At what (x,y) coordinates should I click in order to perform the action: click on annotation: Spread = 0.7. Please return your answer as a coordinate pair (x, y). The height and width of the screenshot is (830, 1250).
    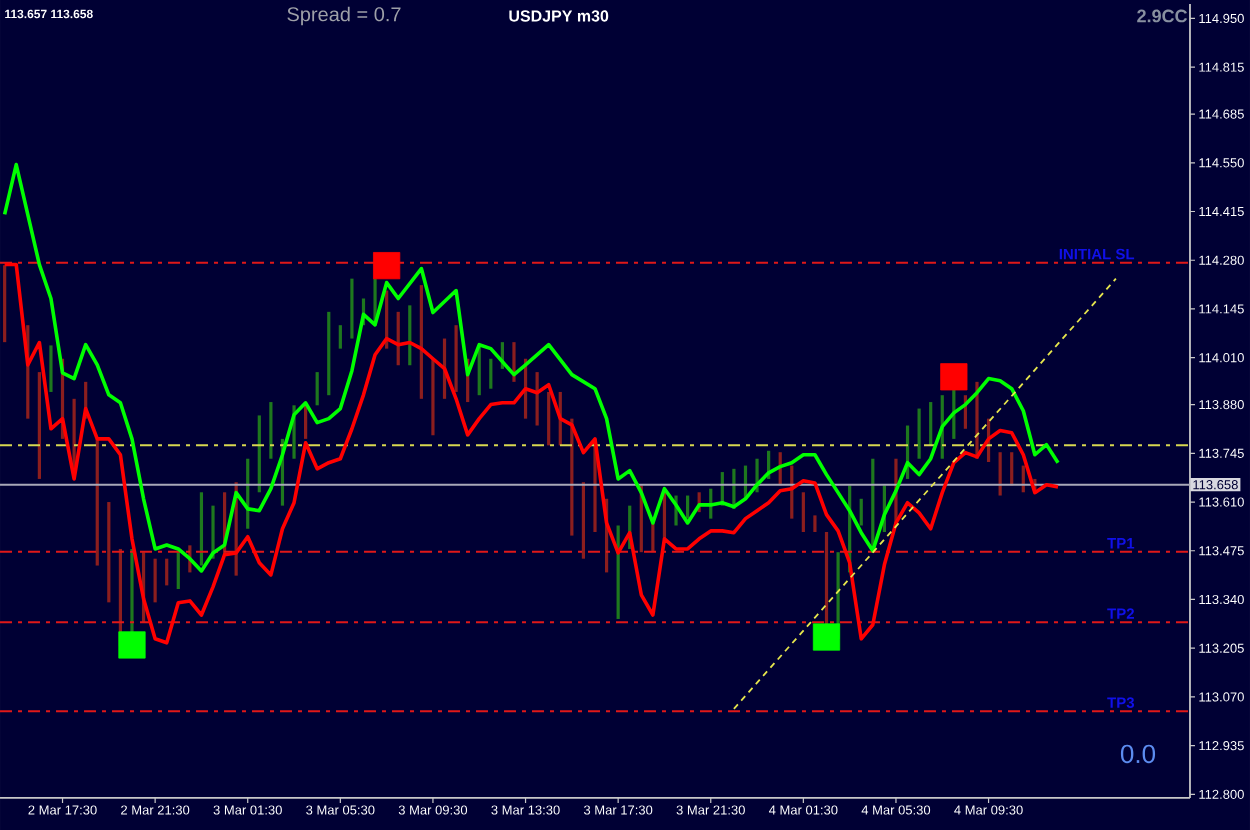
    Looking at the image, I should click on (344, 16).